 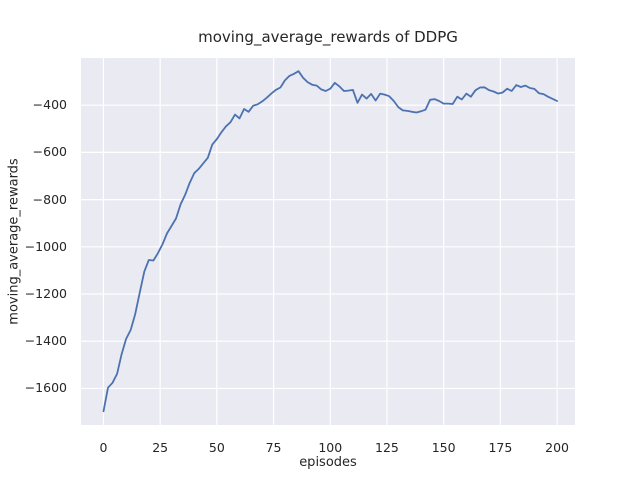 I want to click on y-tick-label: −1200, so click(x=45, y=293).